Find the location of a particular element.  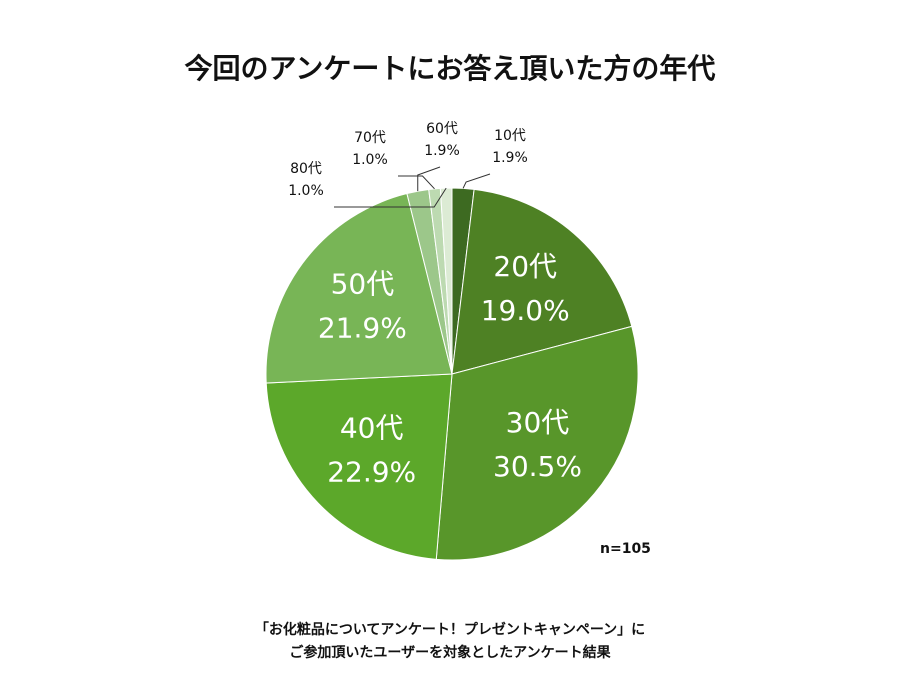

slice-category-label: 10代 is located at coordinates (510, 136).